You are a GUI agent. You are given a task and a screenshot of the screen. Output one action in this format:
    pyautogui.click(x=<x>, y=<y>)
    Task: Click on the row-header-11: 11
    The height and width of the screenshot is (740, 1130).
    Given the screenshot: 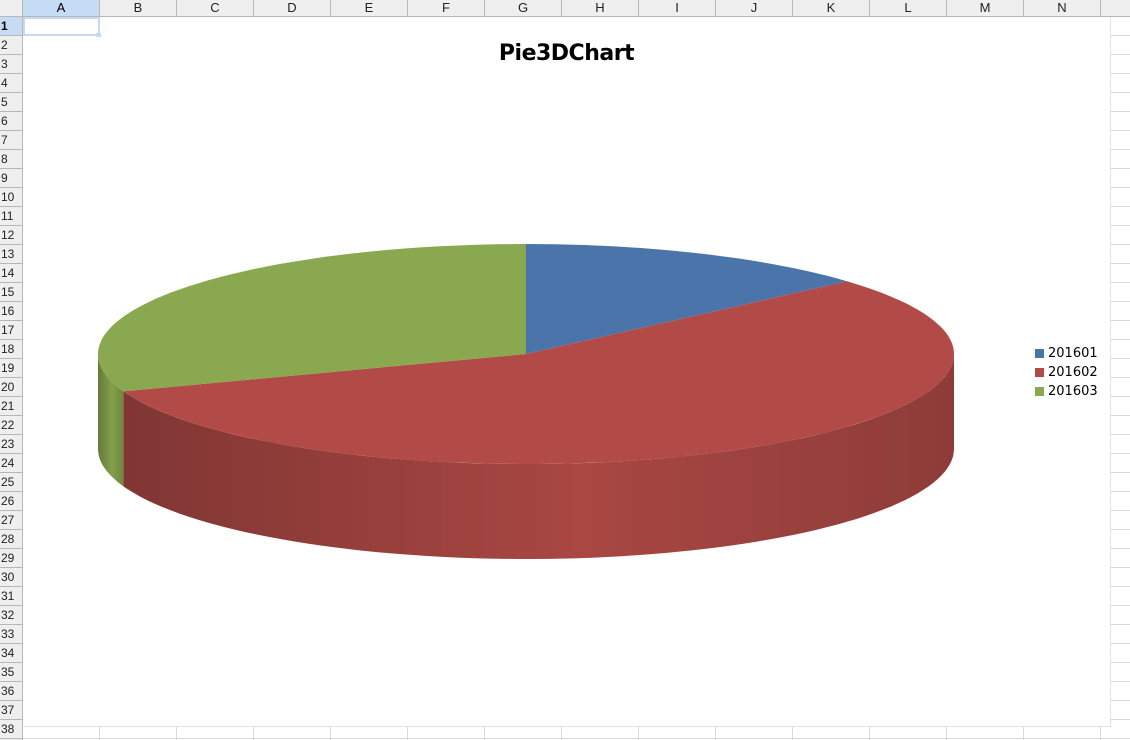 What is the action you would take?
    pyautogui.click(x=11, y=216)
    